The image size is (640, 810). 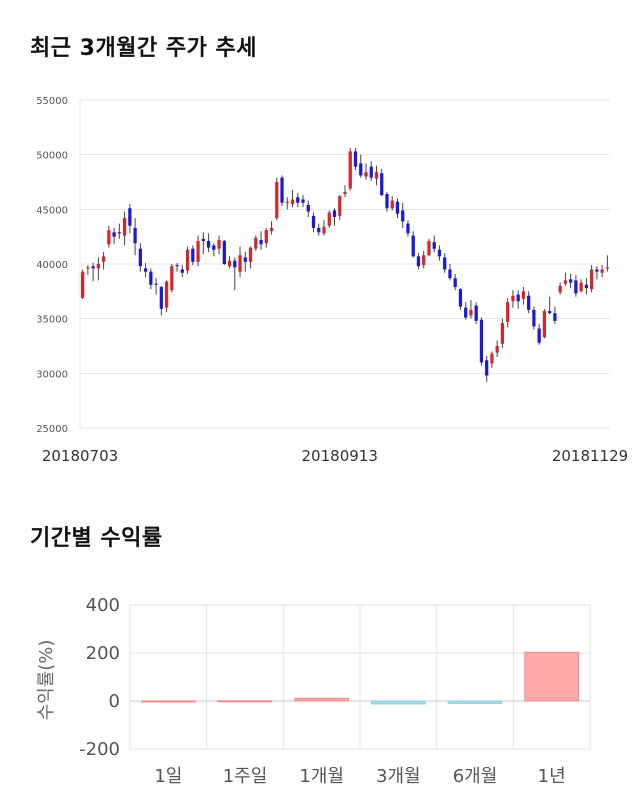 What do you see at coordinates (52, 265) in the screenshot?
I see `y-tick-label: 40000` at bounding box center [52, 265].